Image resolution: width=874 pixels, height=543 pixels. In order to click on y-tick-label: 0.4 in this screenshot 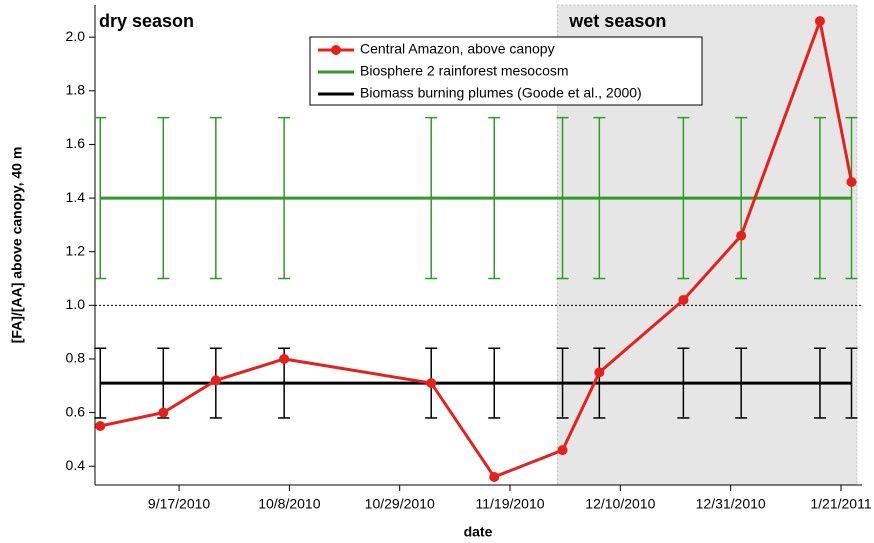, I will do `click(76, 465)`.